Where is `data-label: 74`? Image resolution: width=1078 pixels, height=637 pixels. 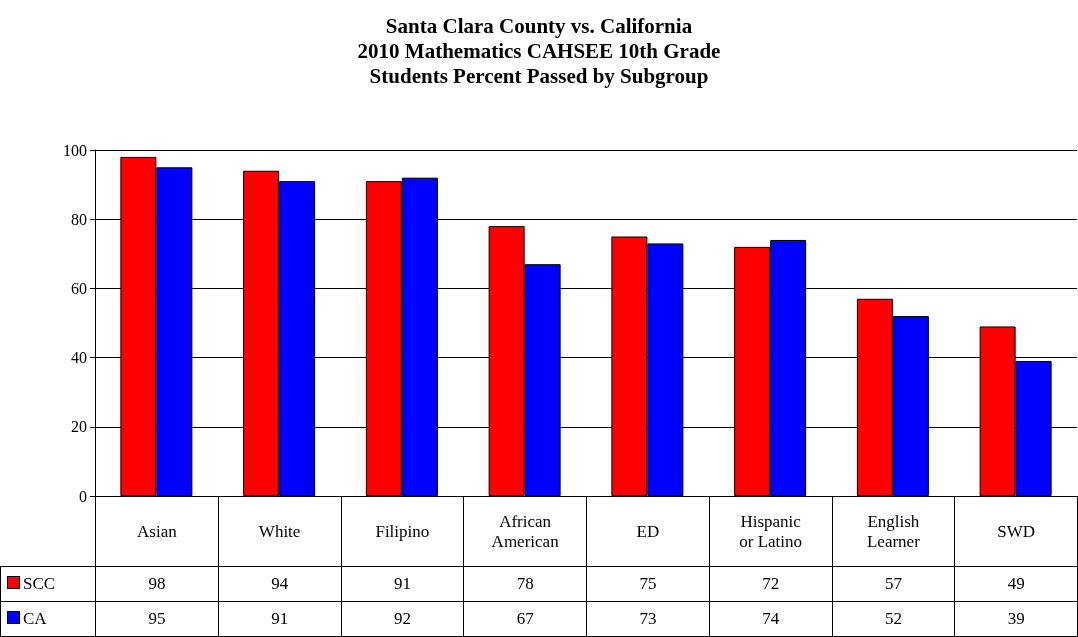 data-label: 74 is located at coordinates (771, 619).